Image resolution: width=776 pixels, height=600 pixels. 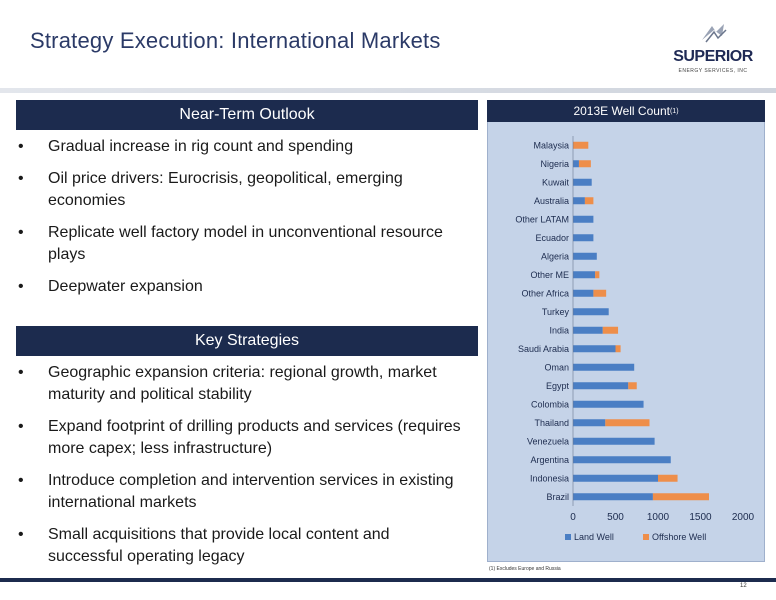 What do you see at coordinates (646, 537) in the screenshot?
I see `legend-offshore-swatch` at bounding box center [646, 537].